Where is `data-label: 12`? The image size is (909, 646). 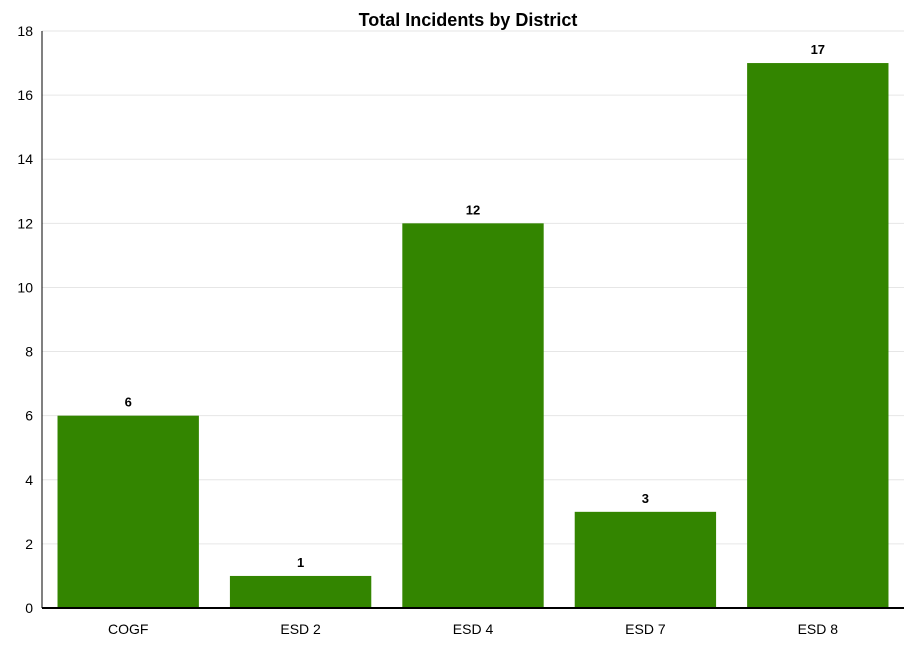 data-label: 12 is located at coordinates (473, 209).